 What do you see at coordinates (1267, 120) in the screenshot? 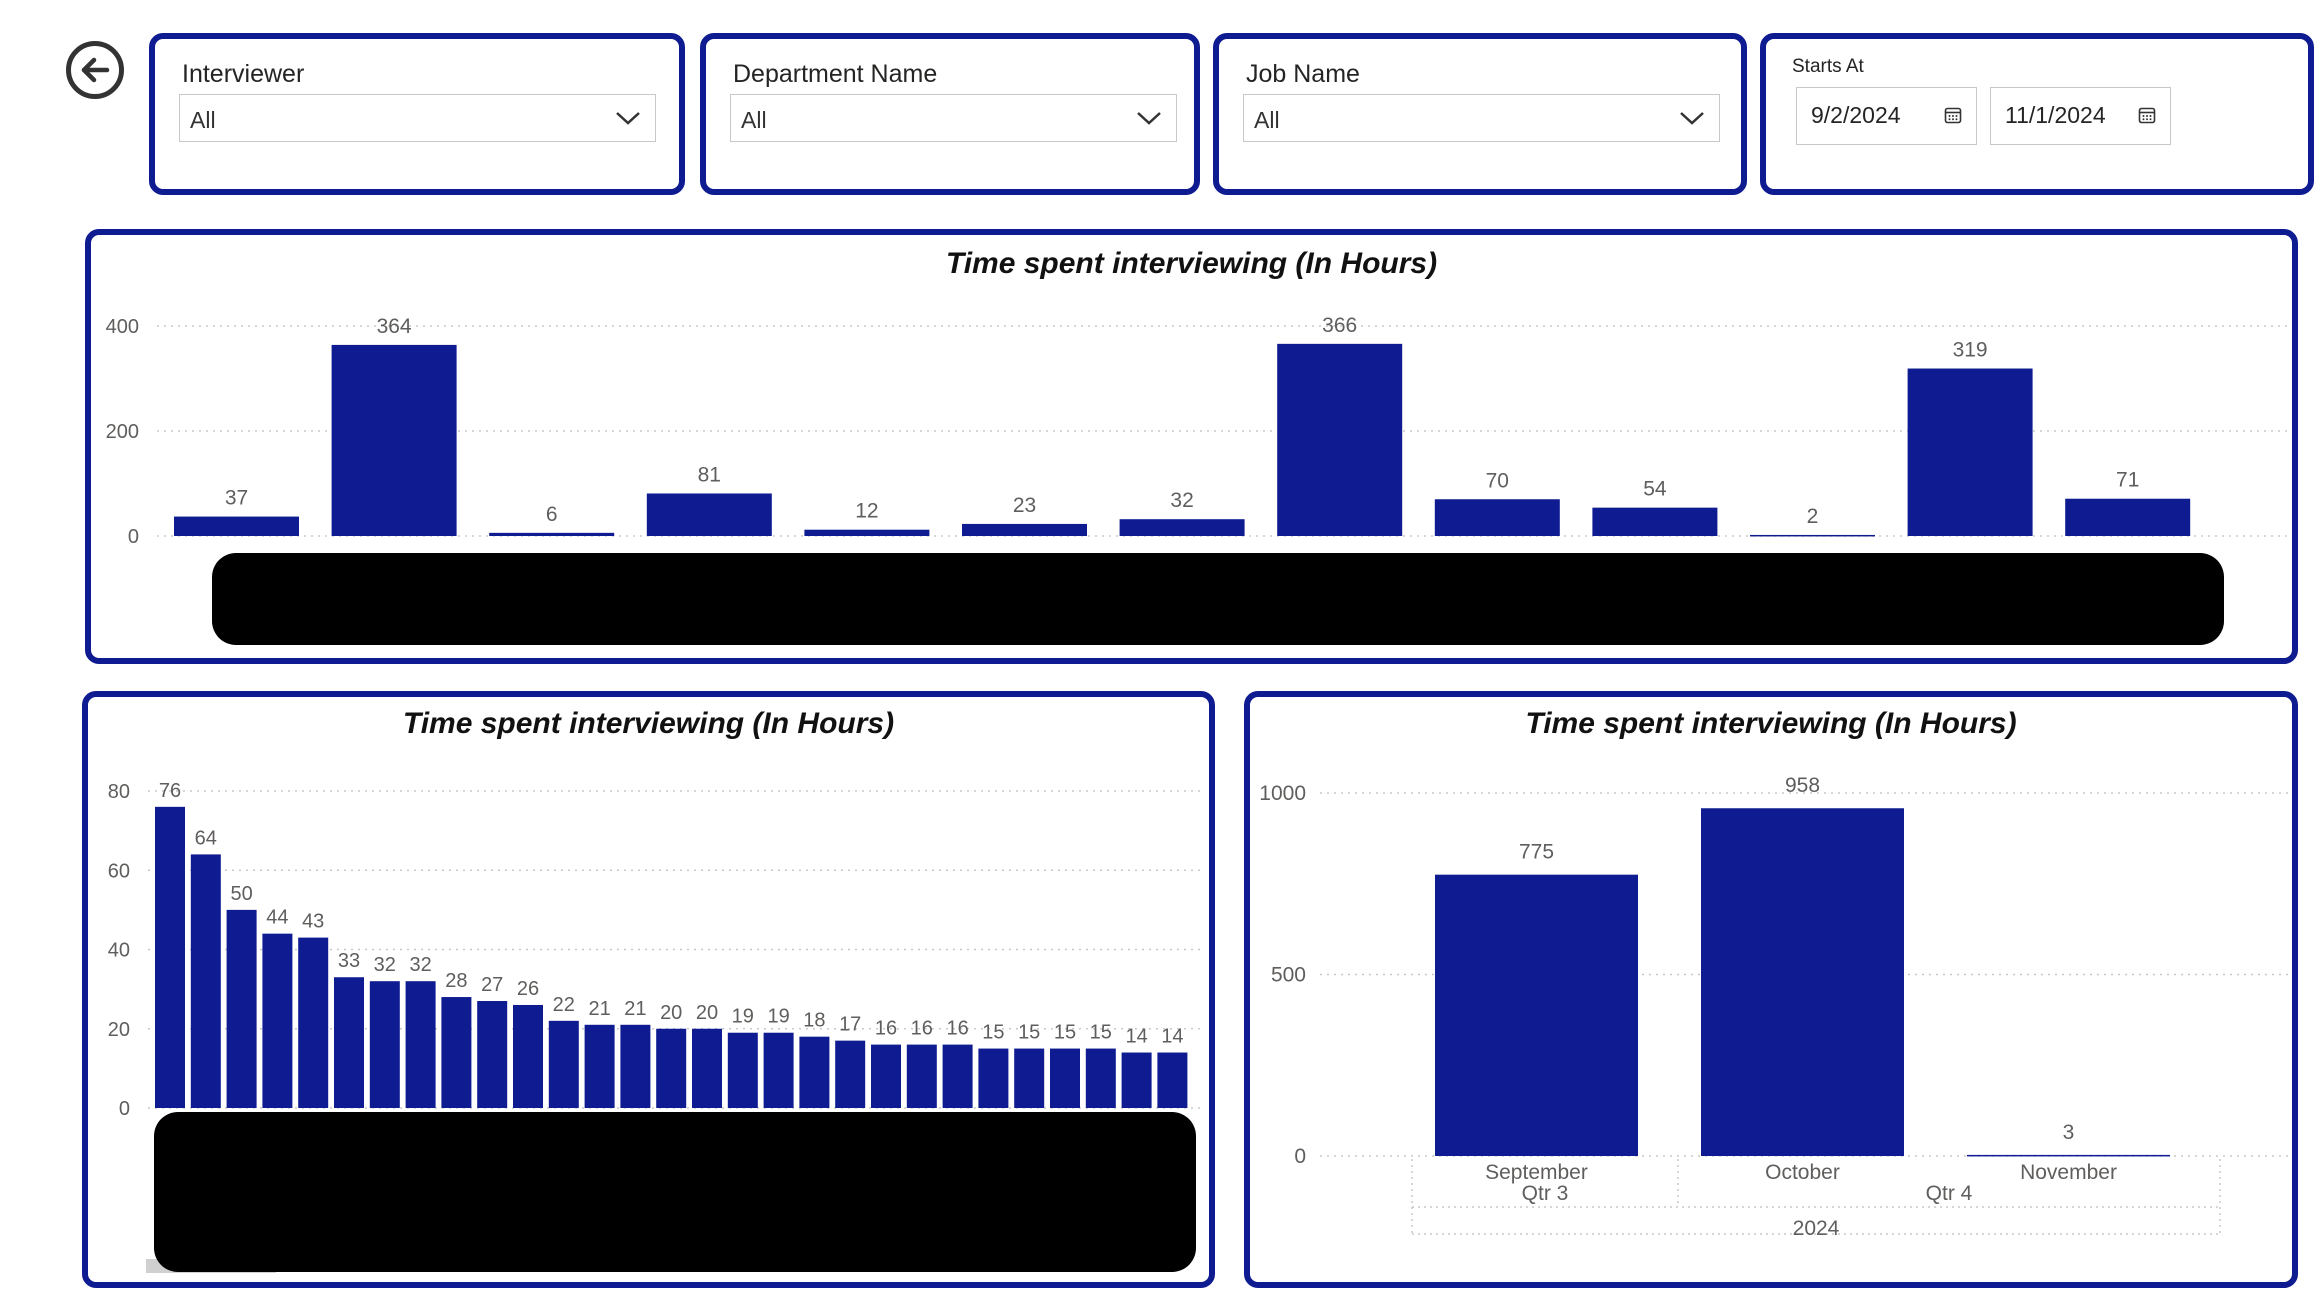
I see `job-dropdown-value: All` at bounding box center [1267, 120].